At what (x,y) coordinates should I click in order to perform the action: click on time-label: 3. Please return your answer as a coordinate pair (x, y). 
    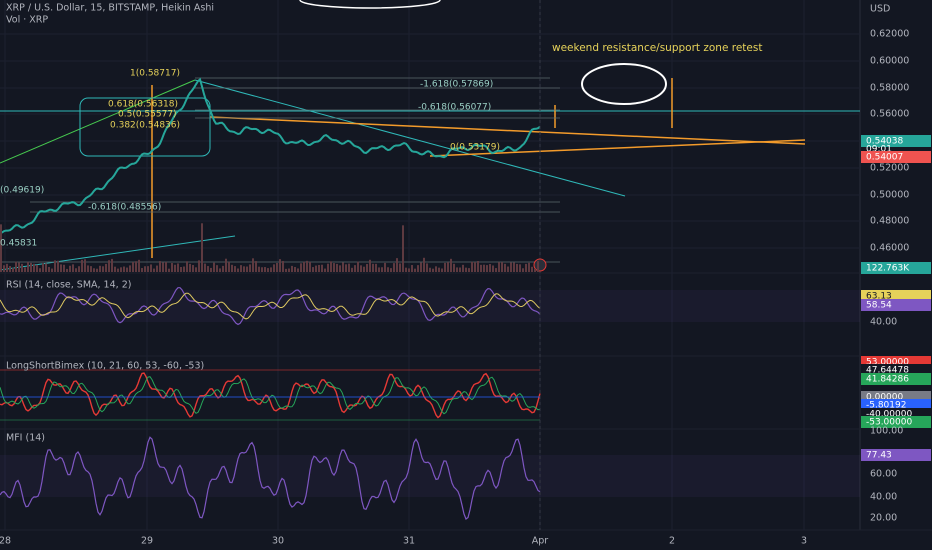
    Looking at the image, I should click on (804, 541).